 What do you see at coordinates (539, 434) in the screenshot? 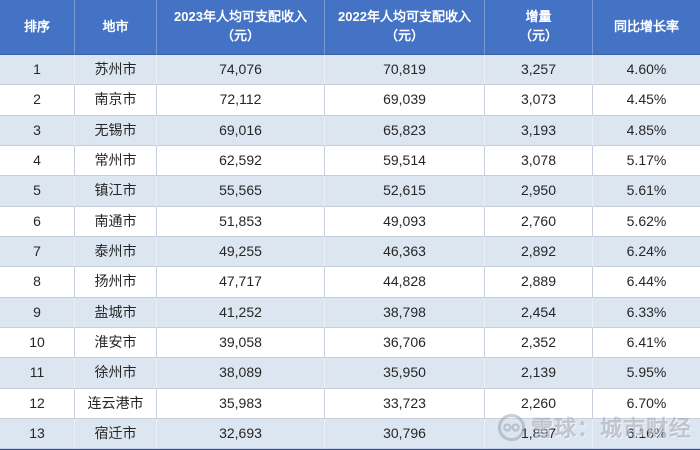
I see `cell-increase: 1,897` at bounding box center [539, 434].